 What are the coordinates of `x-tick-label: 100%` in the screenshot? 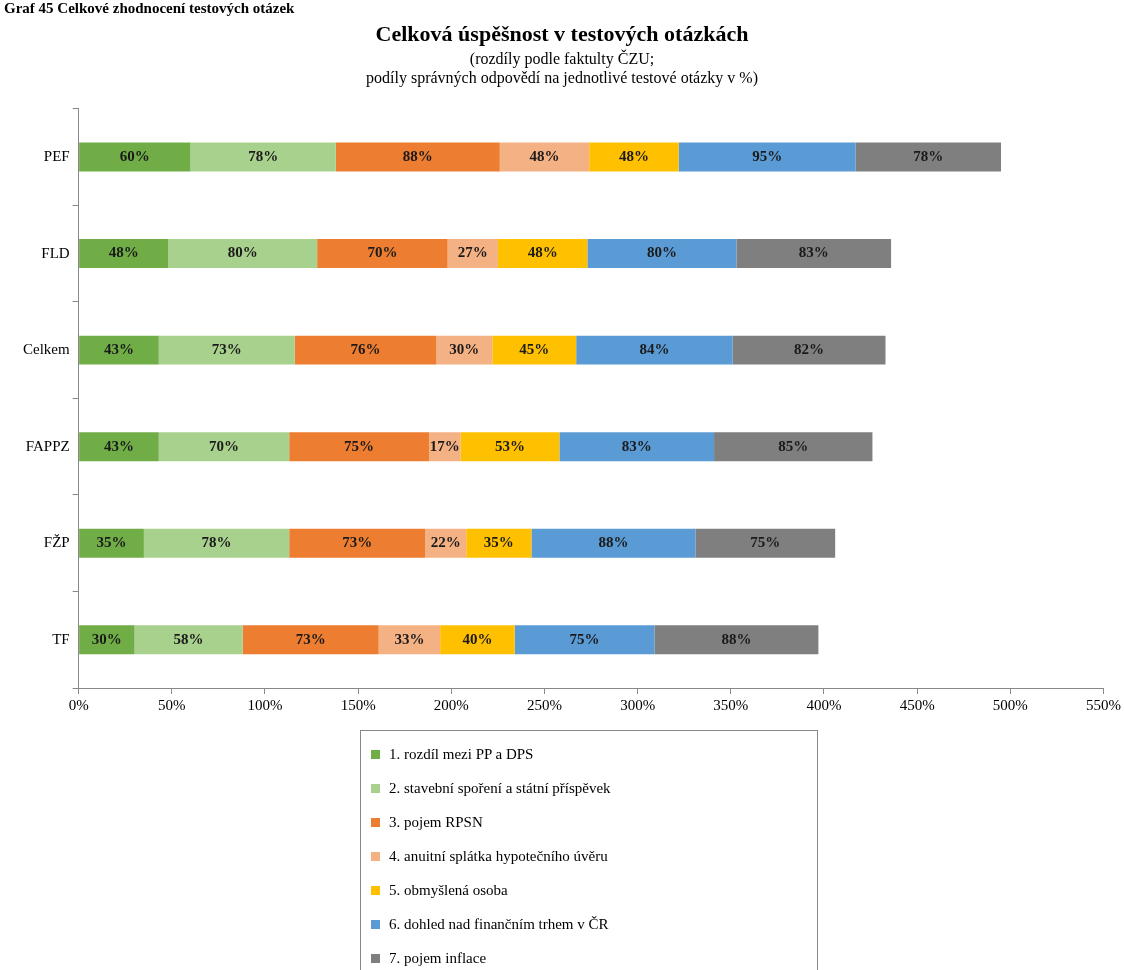 It's located at (265, 704).